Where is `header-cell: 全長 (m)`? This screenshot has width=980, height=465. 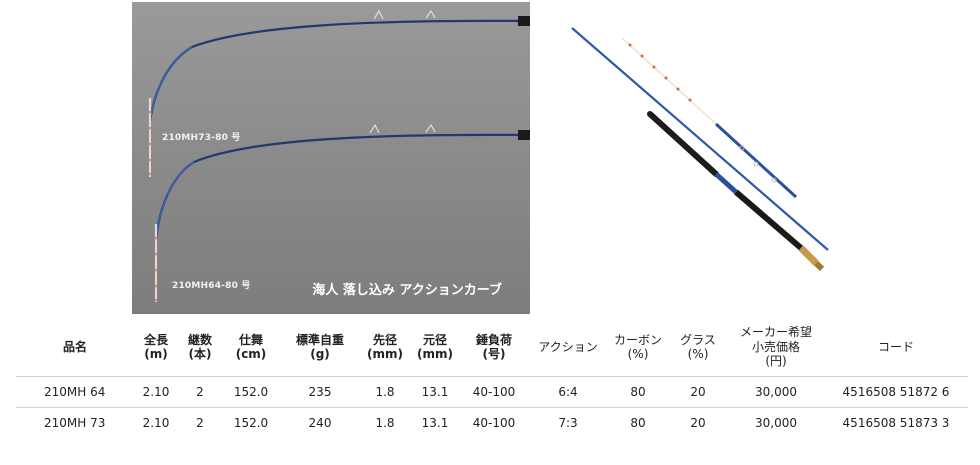
header-cell: 全長 (m) is located at coordinates (156, 347).